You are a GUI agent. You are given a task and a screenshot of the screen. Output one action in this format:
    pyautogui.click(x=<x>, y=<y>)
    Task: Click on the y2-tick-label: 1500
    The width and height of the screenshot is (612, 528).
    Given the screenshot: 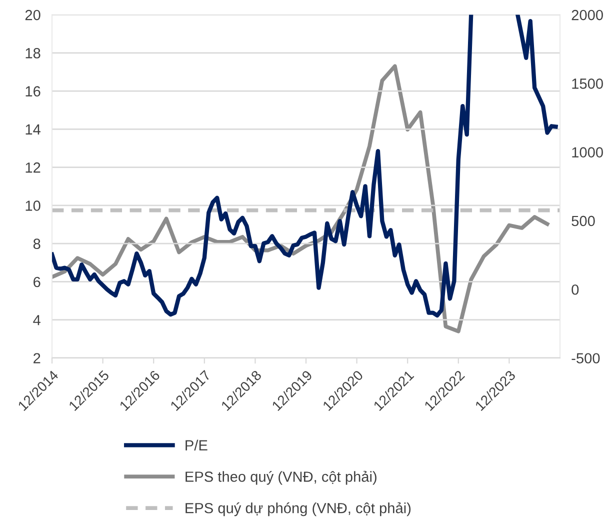 What is the action you would take?
    pyautogui.click(x=587, y=83)
    